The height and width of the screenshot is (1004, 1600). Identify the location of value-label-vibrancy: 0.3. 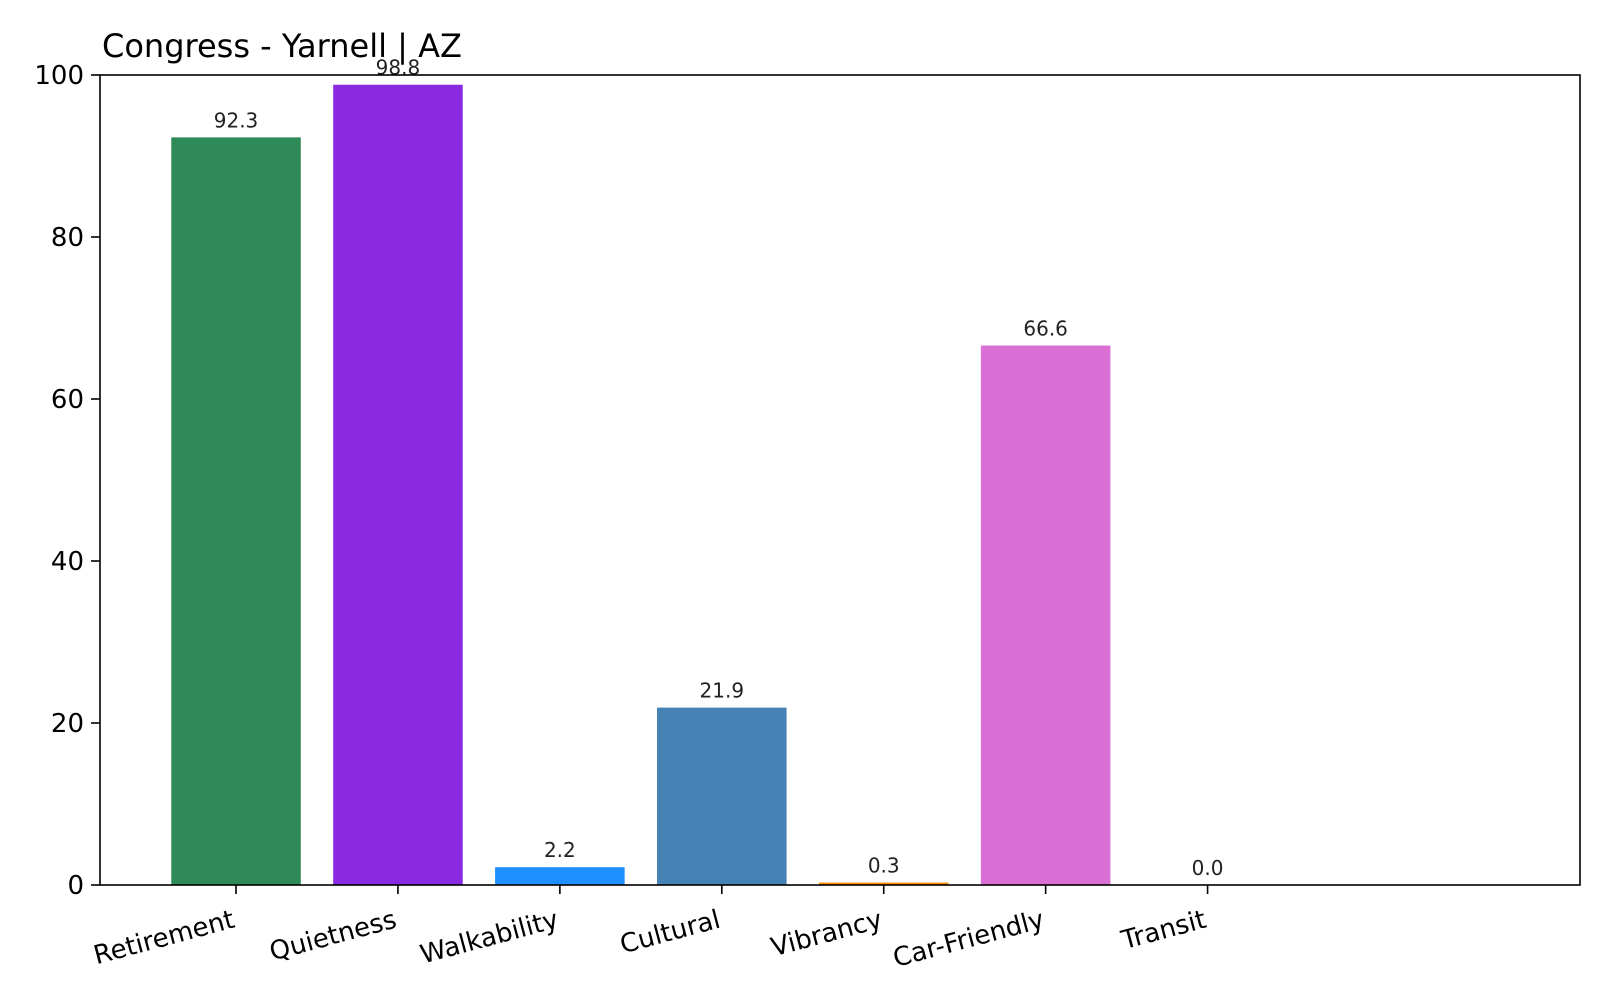
(884, 866).